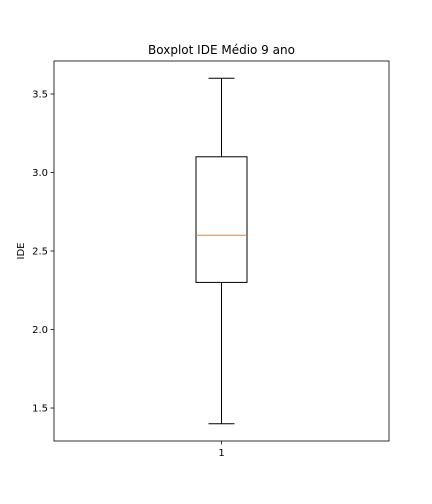  I want to click on x-tick-label: 1, so click(221, 453).